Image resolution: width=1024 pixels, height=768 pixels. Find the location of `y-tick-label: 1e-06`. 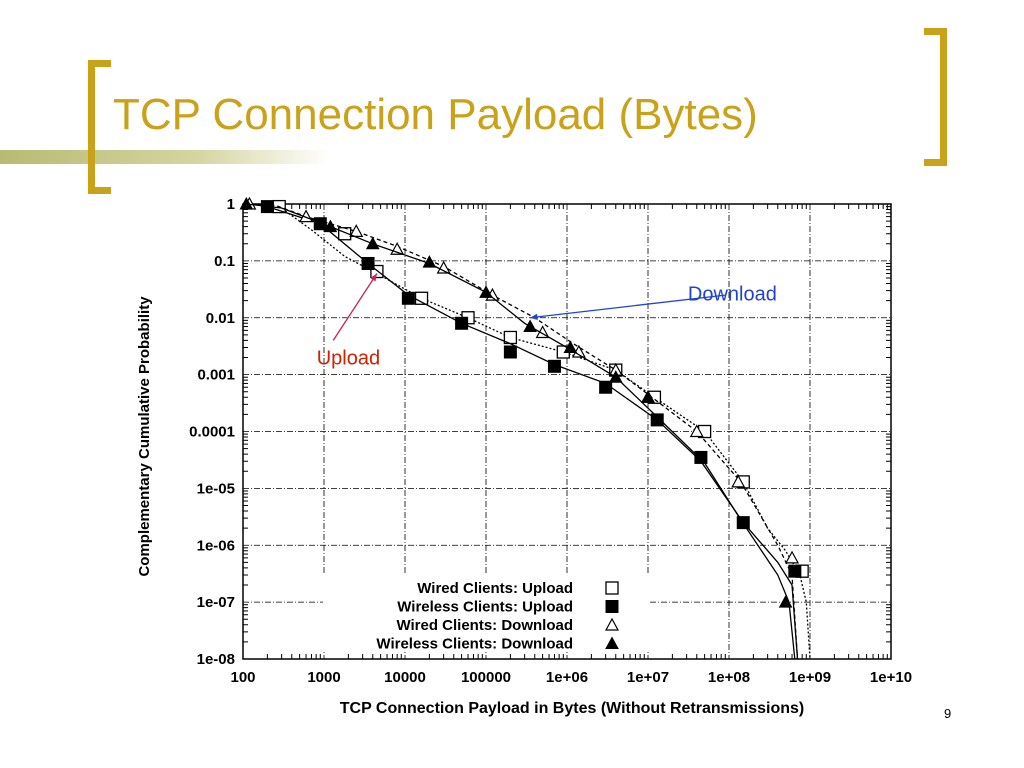

y-tick-label: 1e-06 is located at coordinates (216, 545).